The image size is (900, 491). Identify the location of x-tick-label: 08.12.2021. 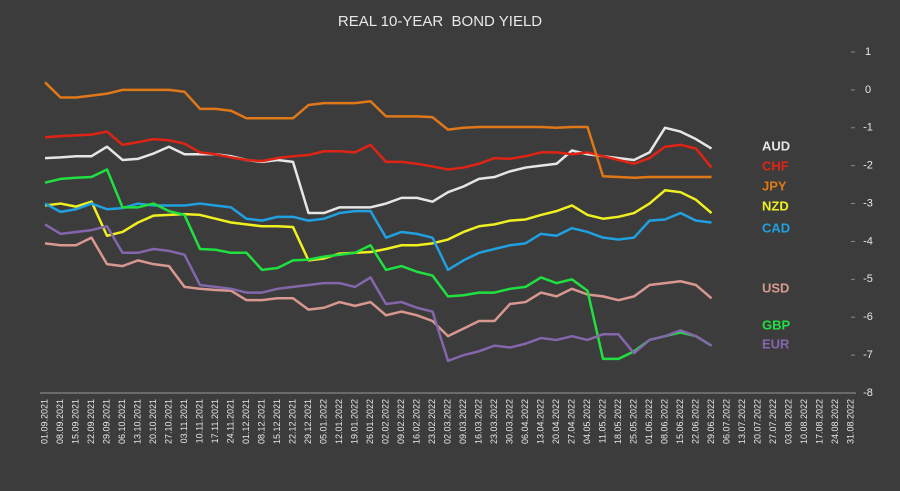
(261, 421).